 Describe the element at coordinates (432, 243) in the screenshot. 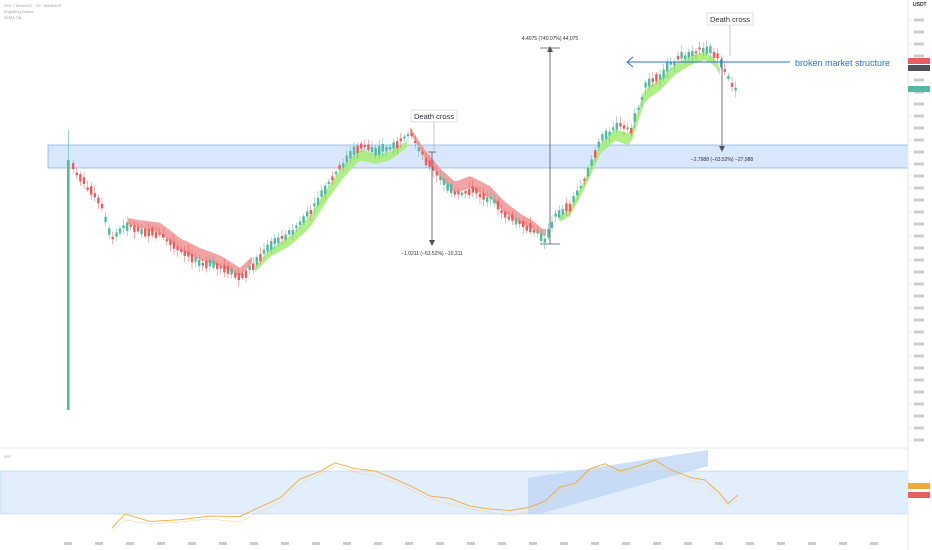

I see `measure-1-arrow` at that location.